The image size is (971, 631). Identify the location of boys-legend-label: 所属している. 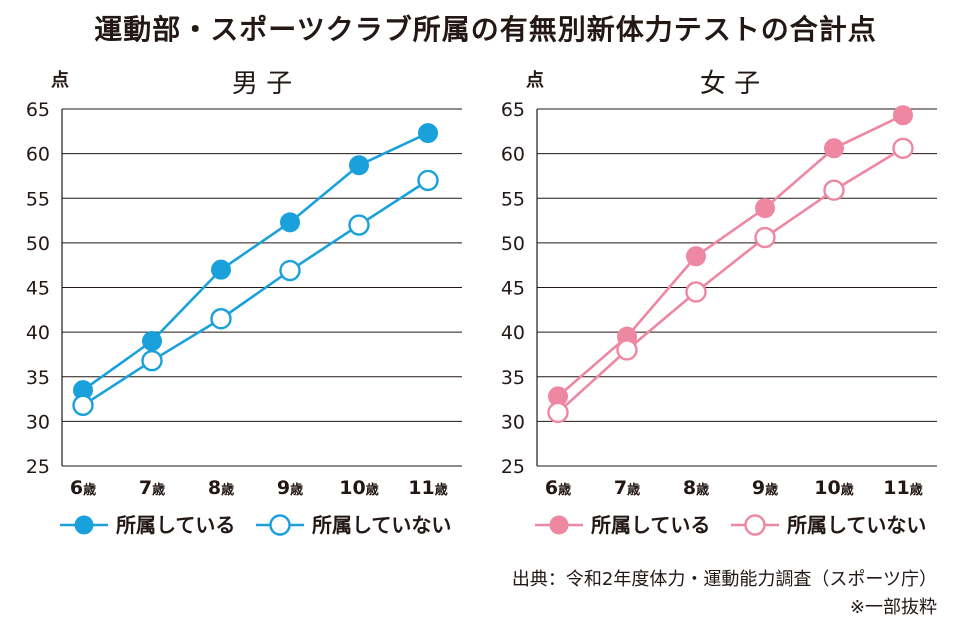
(175, 525).